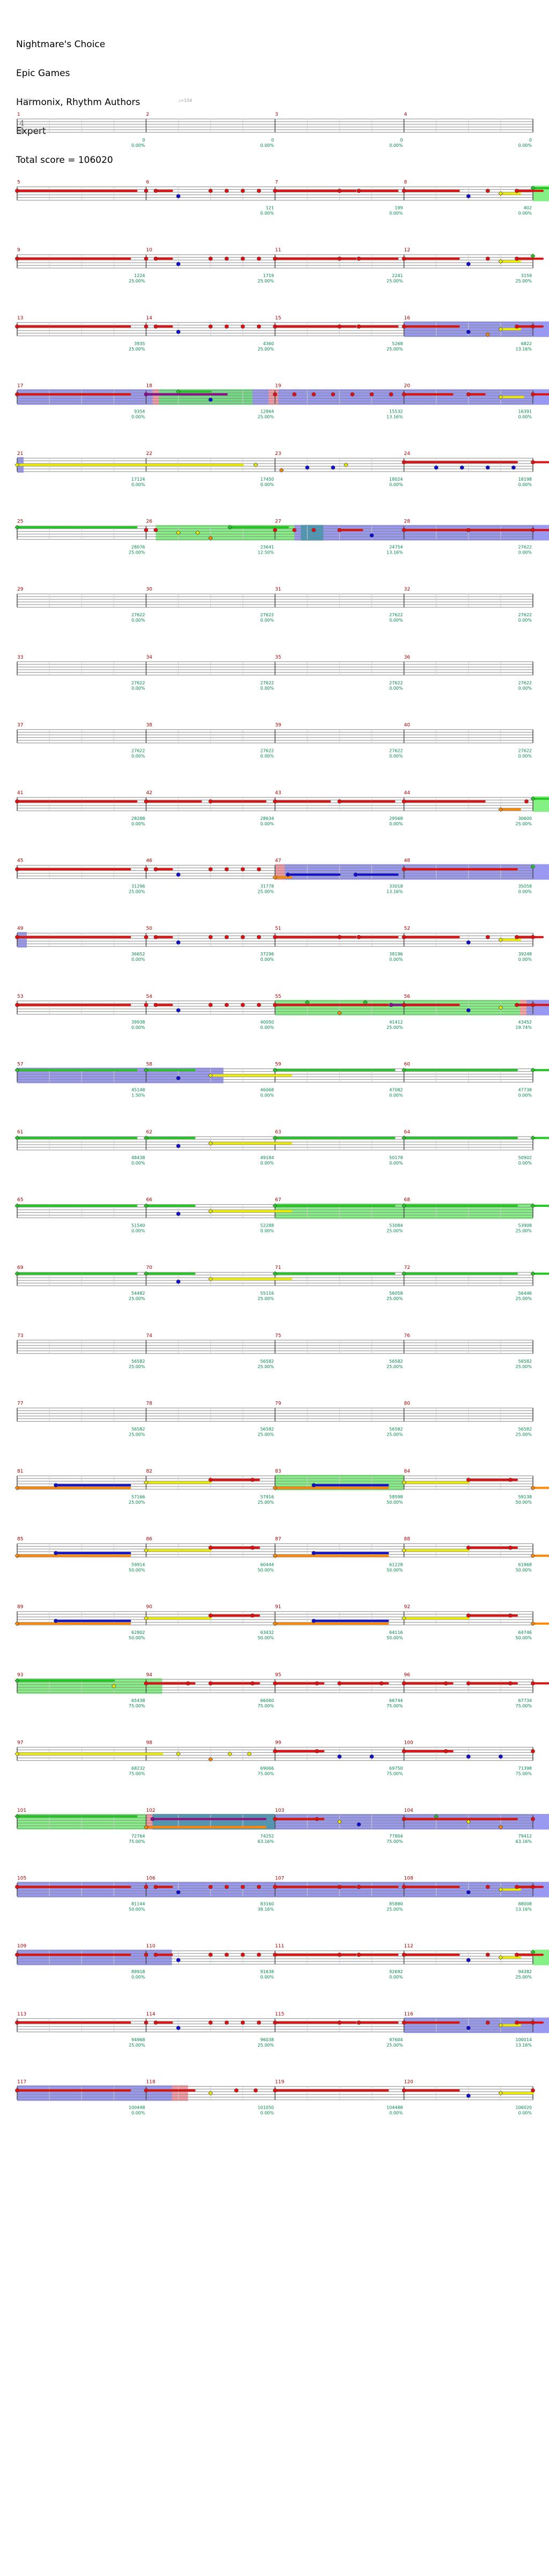 Image resolution: width=549 pixels, height=2576 pixels. What do you see at coordinates (312, 533) in the screenshot?
I see `overlap-region` at bounding box center [312, 533].